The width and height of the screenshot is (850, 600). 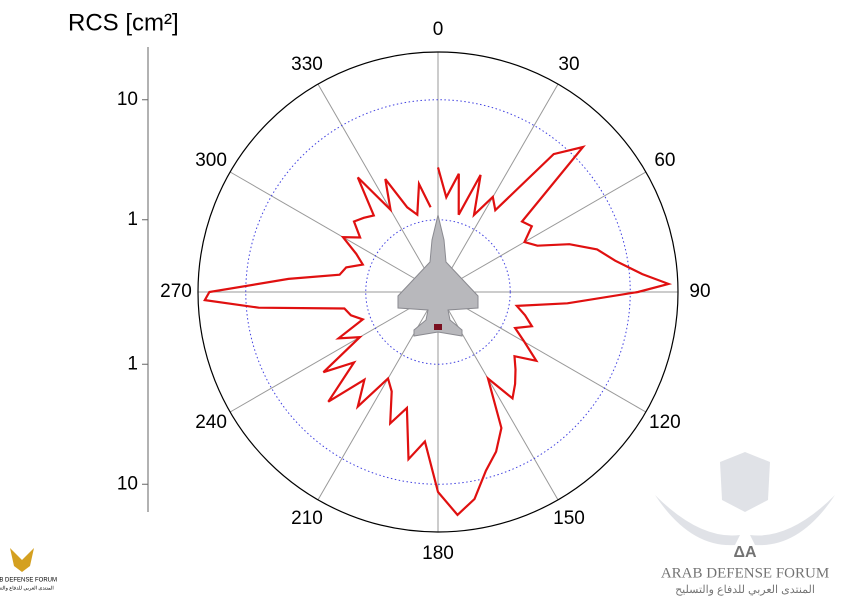 I want to click on angle-tick-label: 270, so click(x=176, y=291).